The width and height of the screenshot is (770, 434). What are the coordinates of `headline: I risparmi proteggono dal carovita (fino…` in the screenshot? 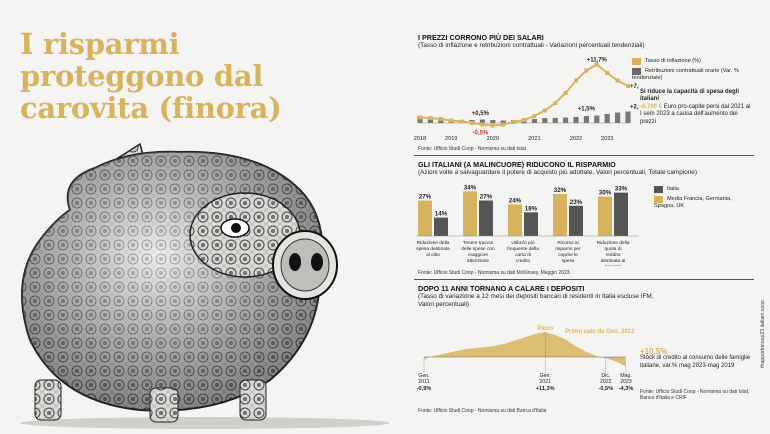 It's located at (170, 76).